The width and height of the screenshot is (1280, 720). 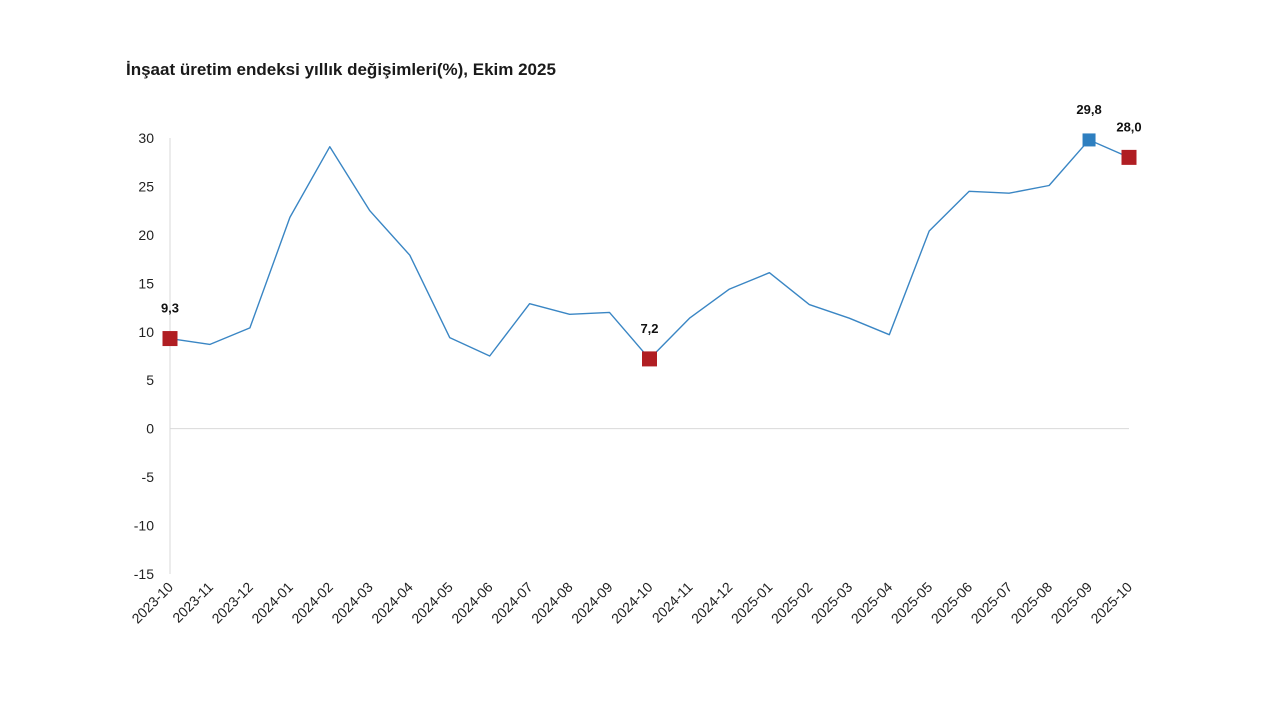 I want to click on y-tick-label: 10, so click(x=146, y=332).